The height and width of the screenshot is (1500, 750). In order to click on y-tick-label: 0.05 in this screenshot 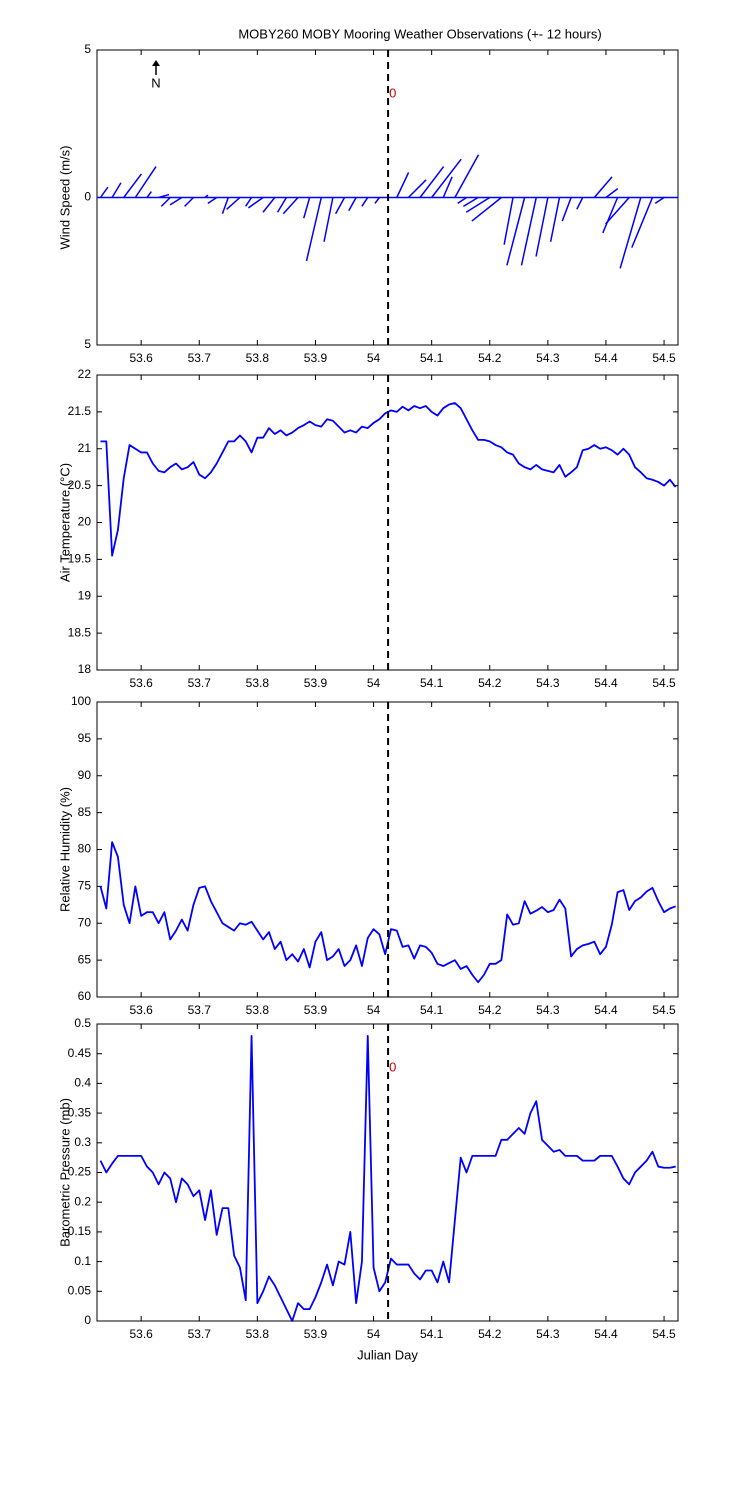, I will do `click(80, 1290)`.